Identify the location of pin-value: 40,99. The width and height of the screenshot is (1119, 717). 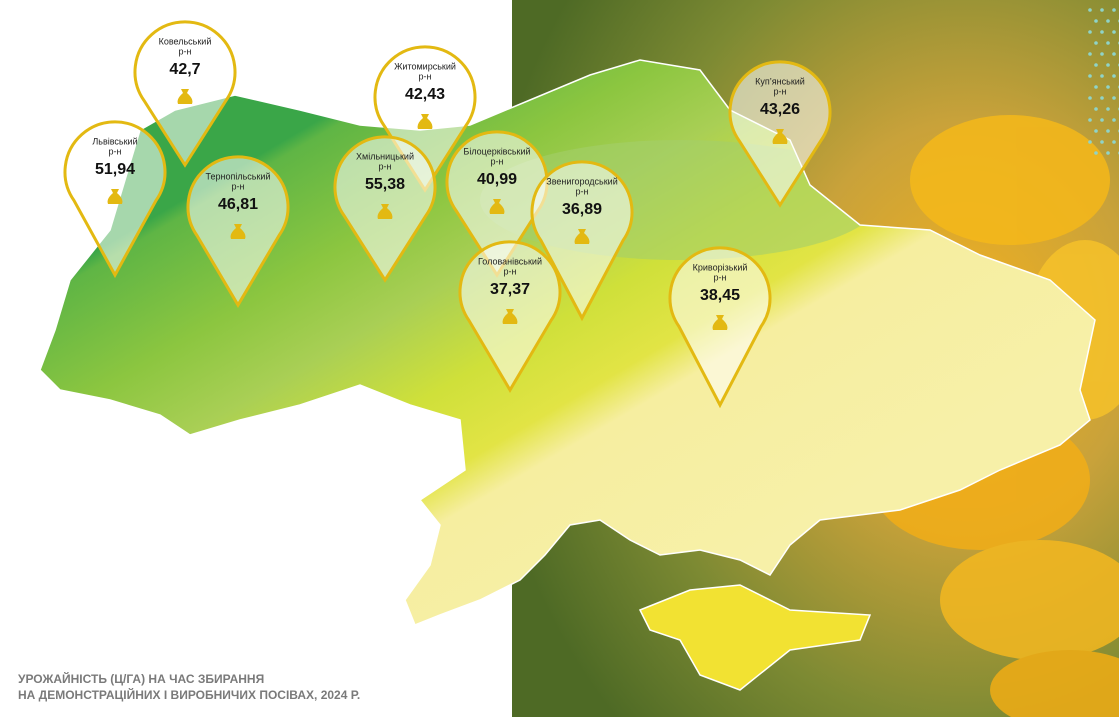
(497, 179).